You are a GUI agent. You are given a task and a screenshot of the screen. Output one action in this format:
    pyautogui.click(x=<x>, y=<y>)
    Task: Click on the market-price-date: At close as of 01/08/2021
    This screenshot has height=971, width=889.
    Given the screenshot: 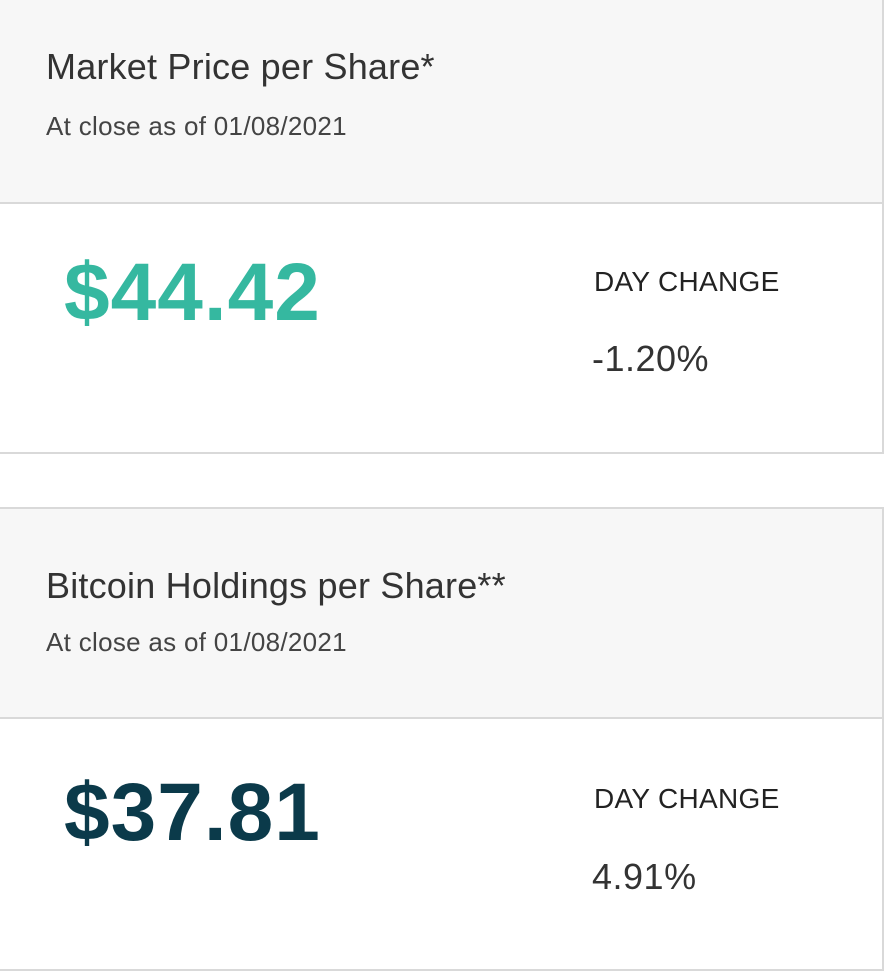 What is the action you would take?
    pyautogui.click(x=196, y=126)
    